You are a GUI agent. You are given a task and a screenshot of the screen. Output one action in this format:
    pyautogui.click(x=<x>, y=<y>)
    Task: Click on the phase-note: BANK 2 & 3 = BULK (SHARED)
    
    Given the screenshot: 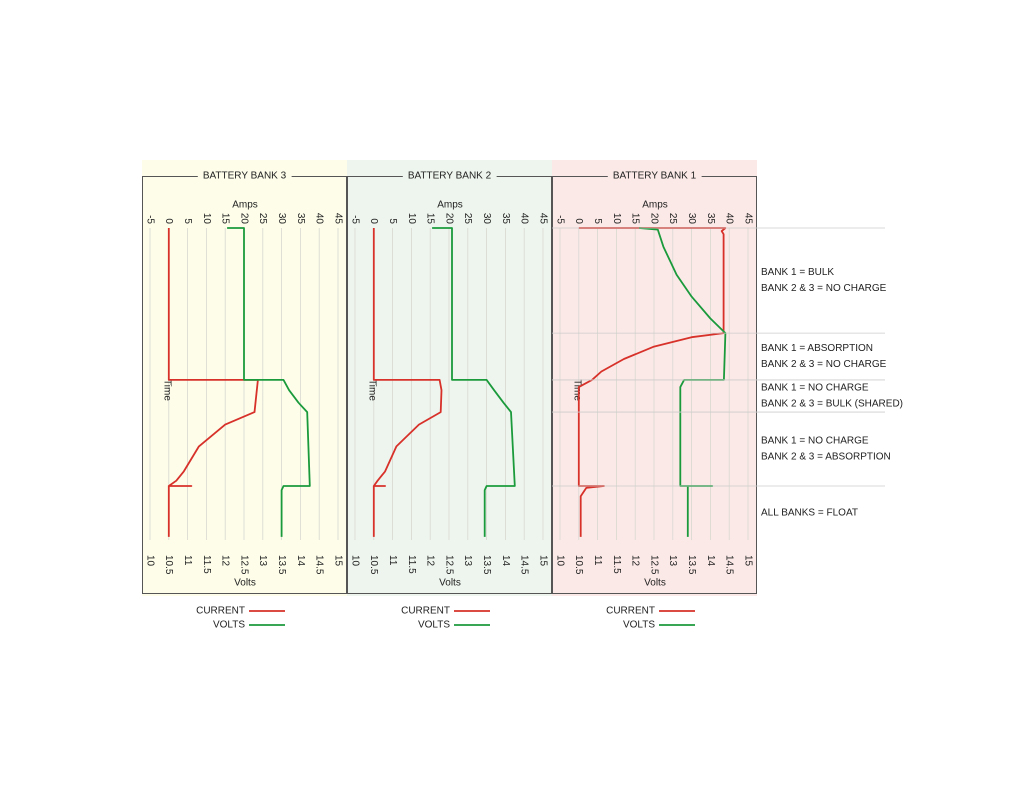 What is the action you would take?
    pyautogui.click(x=832, y=404)
    